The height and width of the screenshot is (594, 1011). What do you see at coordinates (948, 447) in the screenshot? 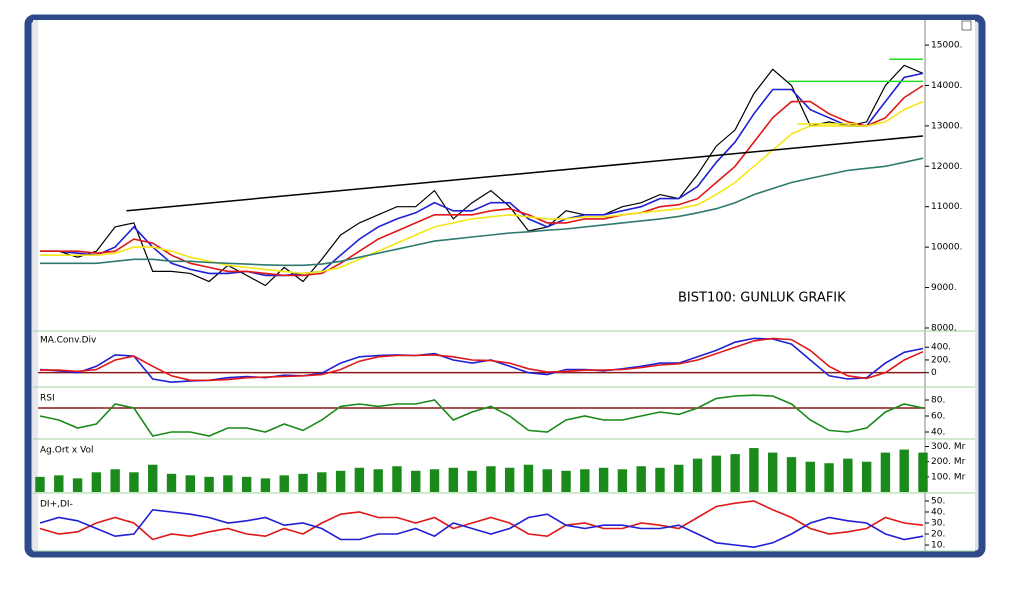
I see `y-tick-label: 300. Mr` at bounding box center [948, 447].